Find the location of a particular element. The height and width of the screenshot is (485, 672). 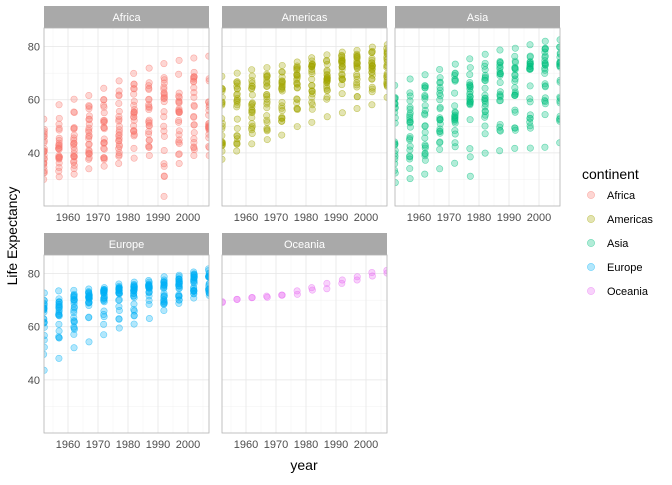

legend-entry-africa: Africa is located at coordinates (611, 196).